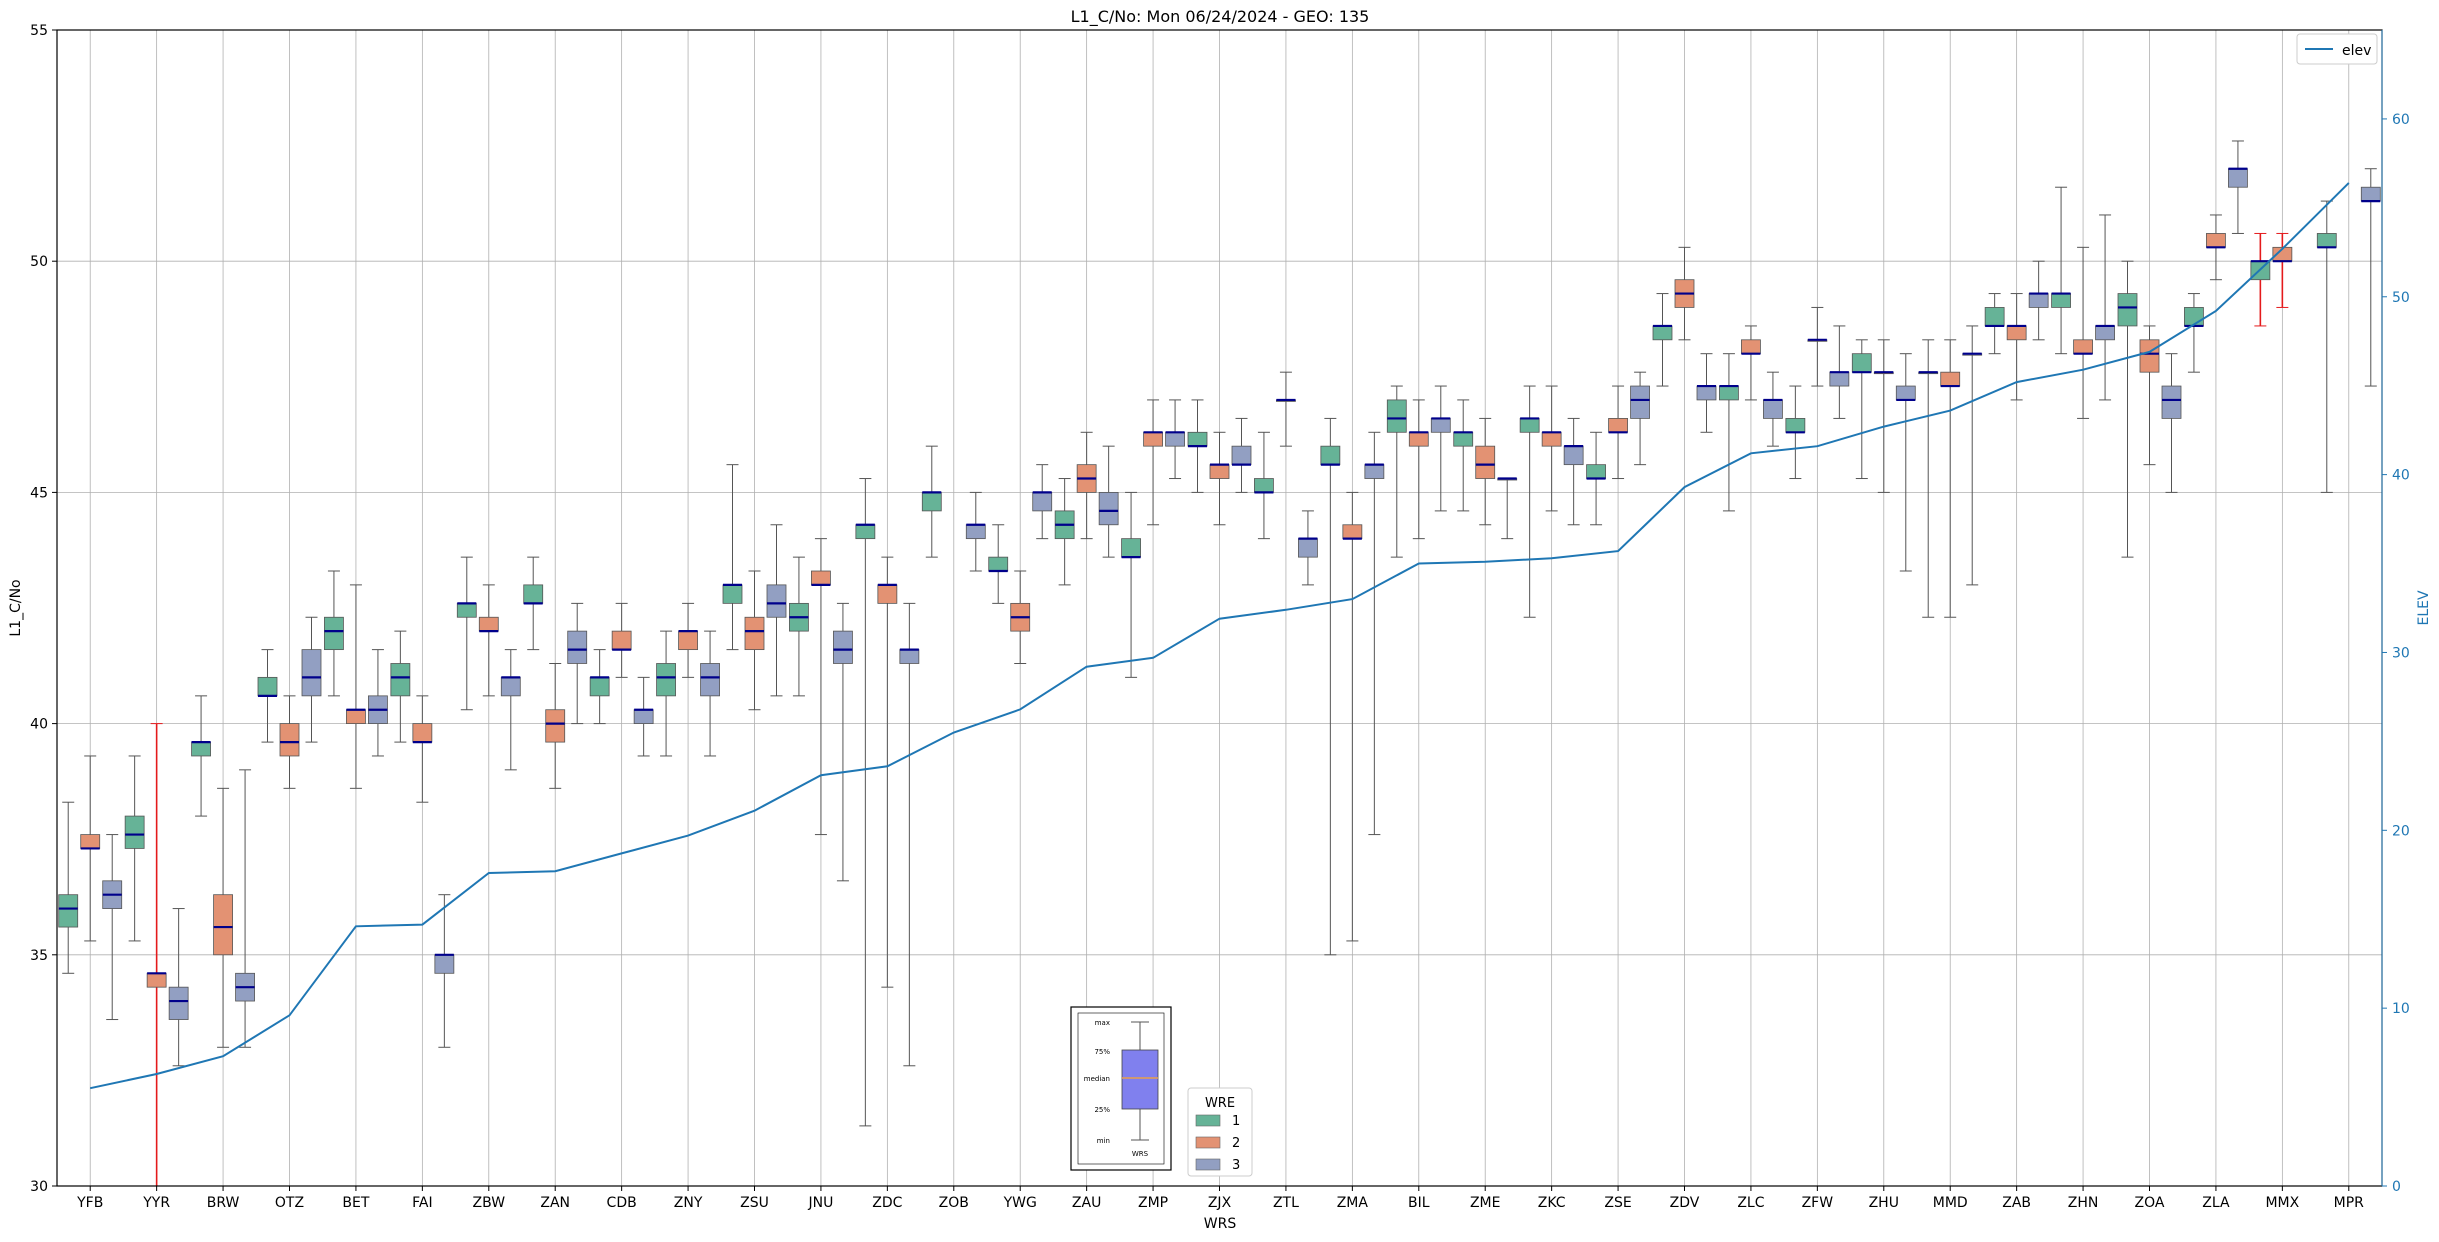 This screenshot has height=1242, width=2439. What do you see at coordinates (1042, 502) in the screenshot?
I see `box-ywg-wre3` at bounding box center [1042, 502].